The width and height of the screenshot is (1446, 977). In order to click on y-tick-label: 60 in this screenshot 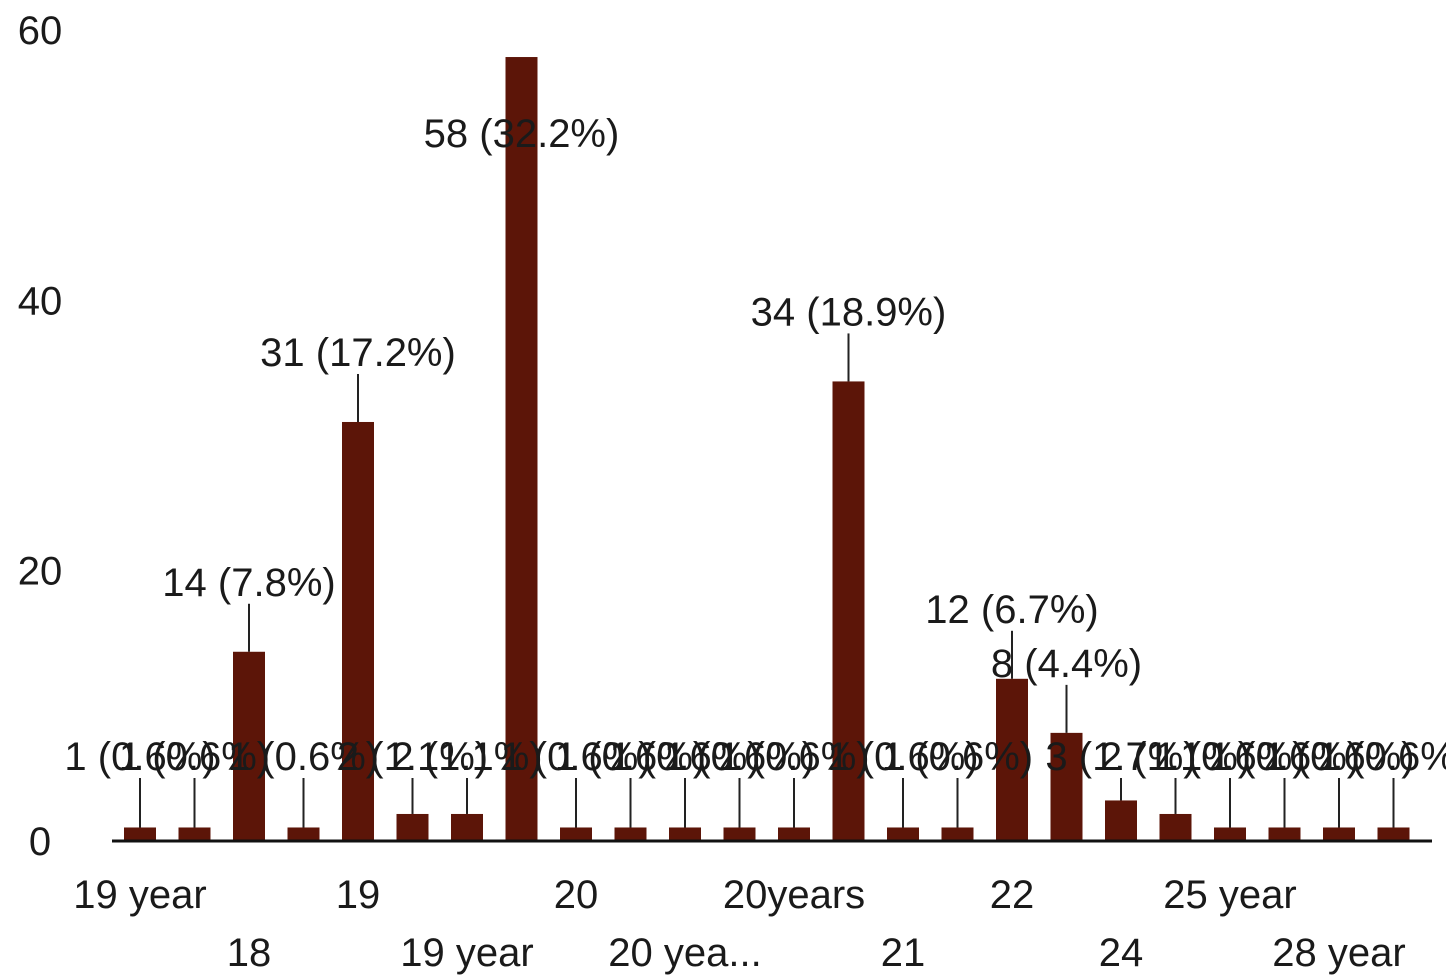, I will do `click(40, 31)`.